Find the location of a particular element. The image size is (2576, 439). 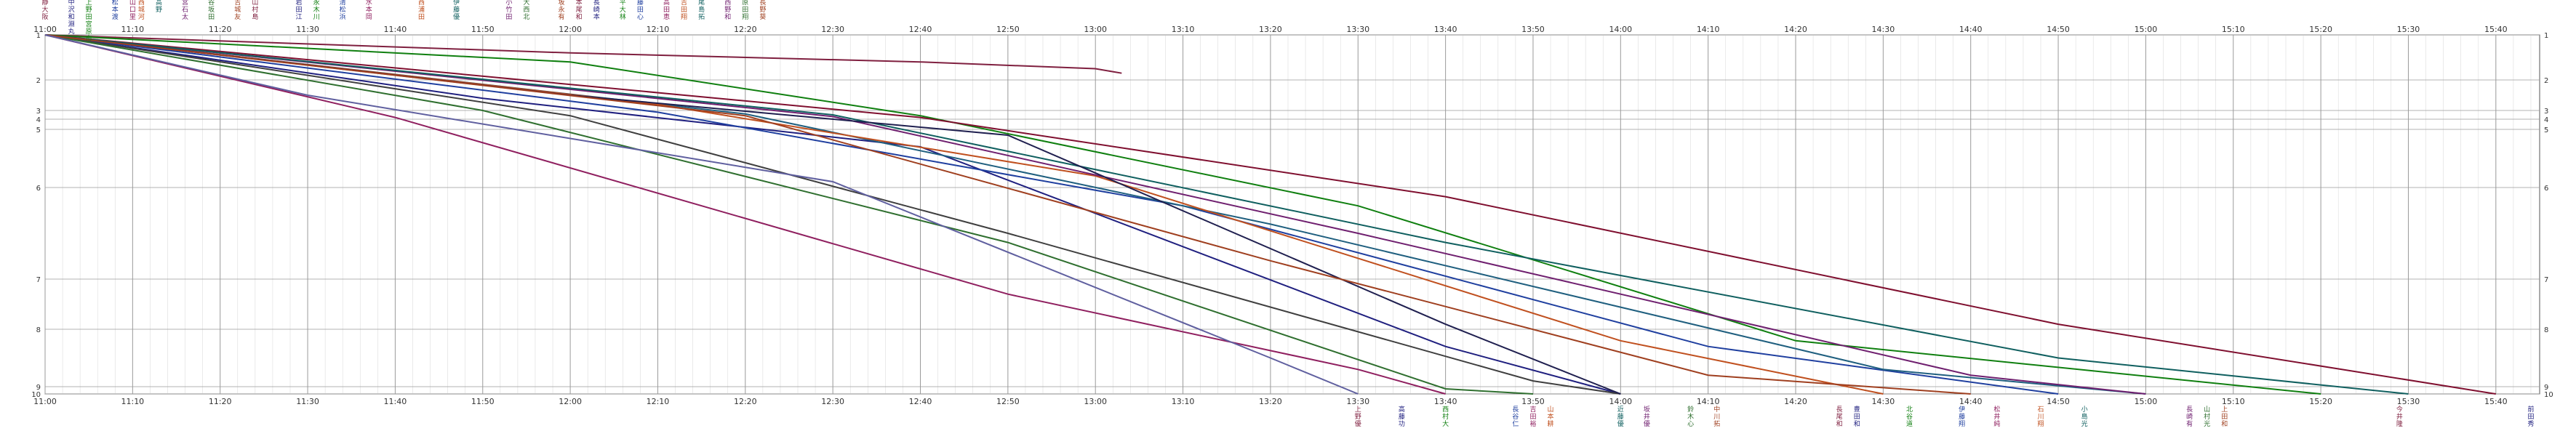

bottom-station-char: 木 is located at coordinates (1690, 416).